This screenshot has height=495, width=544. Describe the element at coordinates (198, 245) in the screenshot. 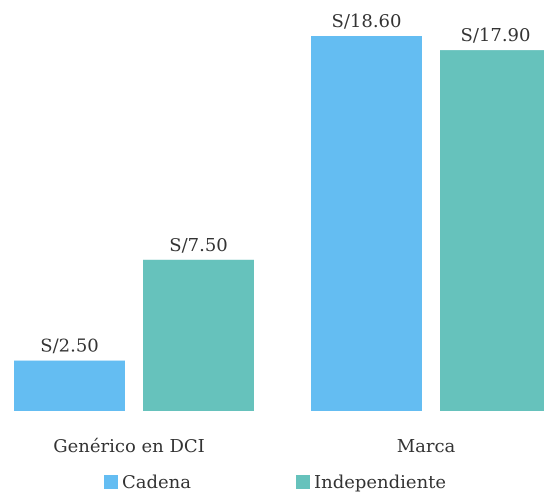

I see `data-label: S/7.50` at that location.